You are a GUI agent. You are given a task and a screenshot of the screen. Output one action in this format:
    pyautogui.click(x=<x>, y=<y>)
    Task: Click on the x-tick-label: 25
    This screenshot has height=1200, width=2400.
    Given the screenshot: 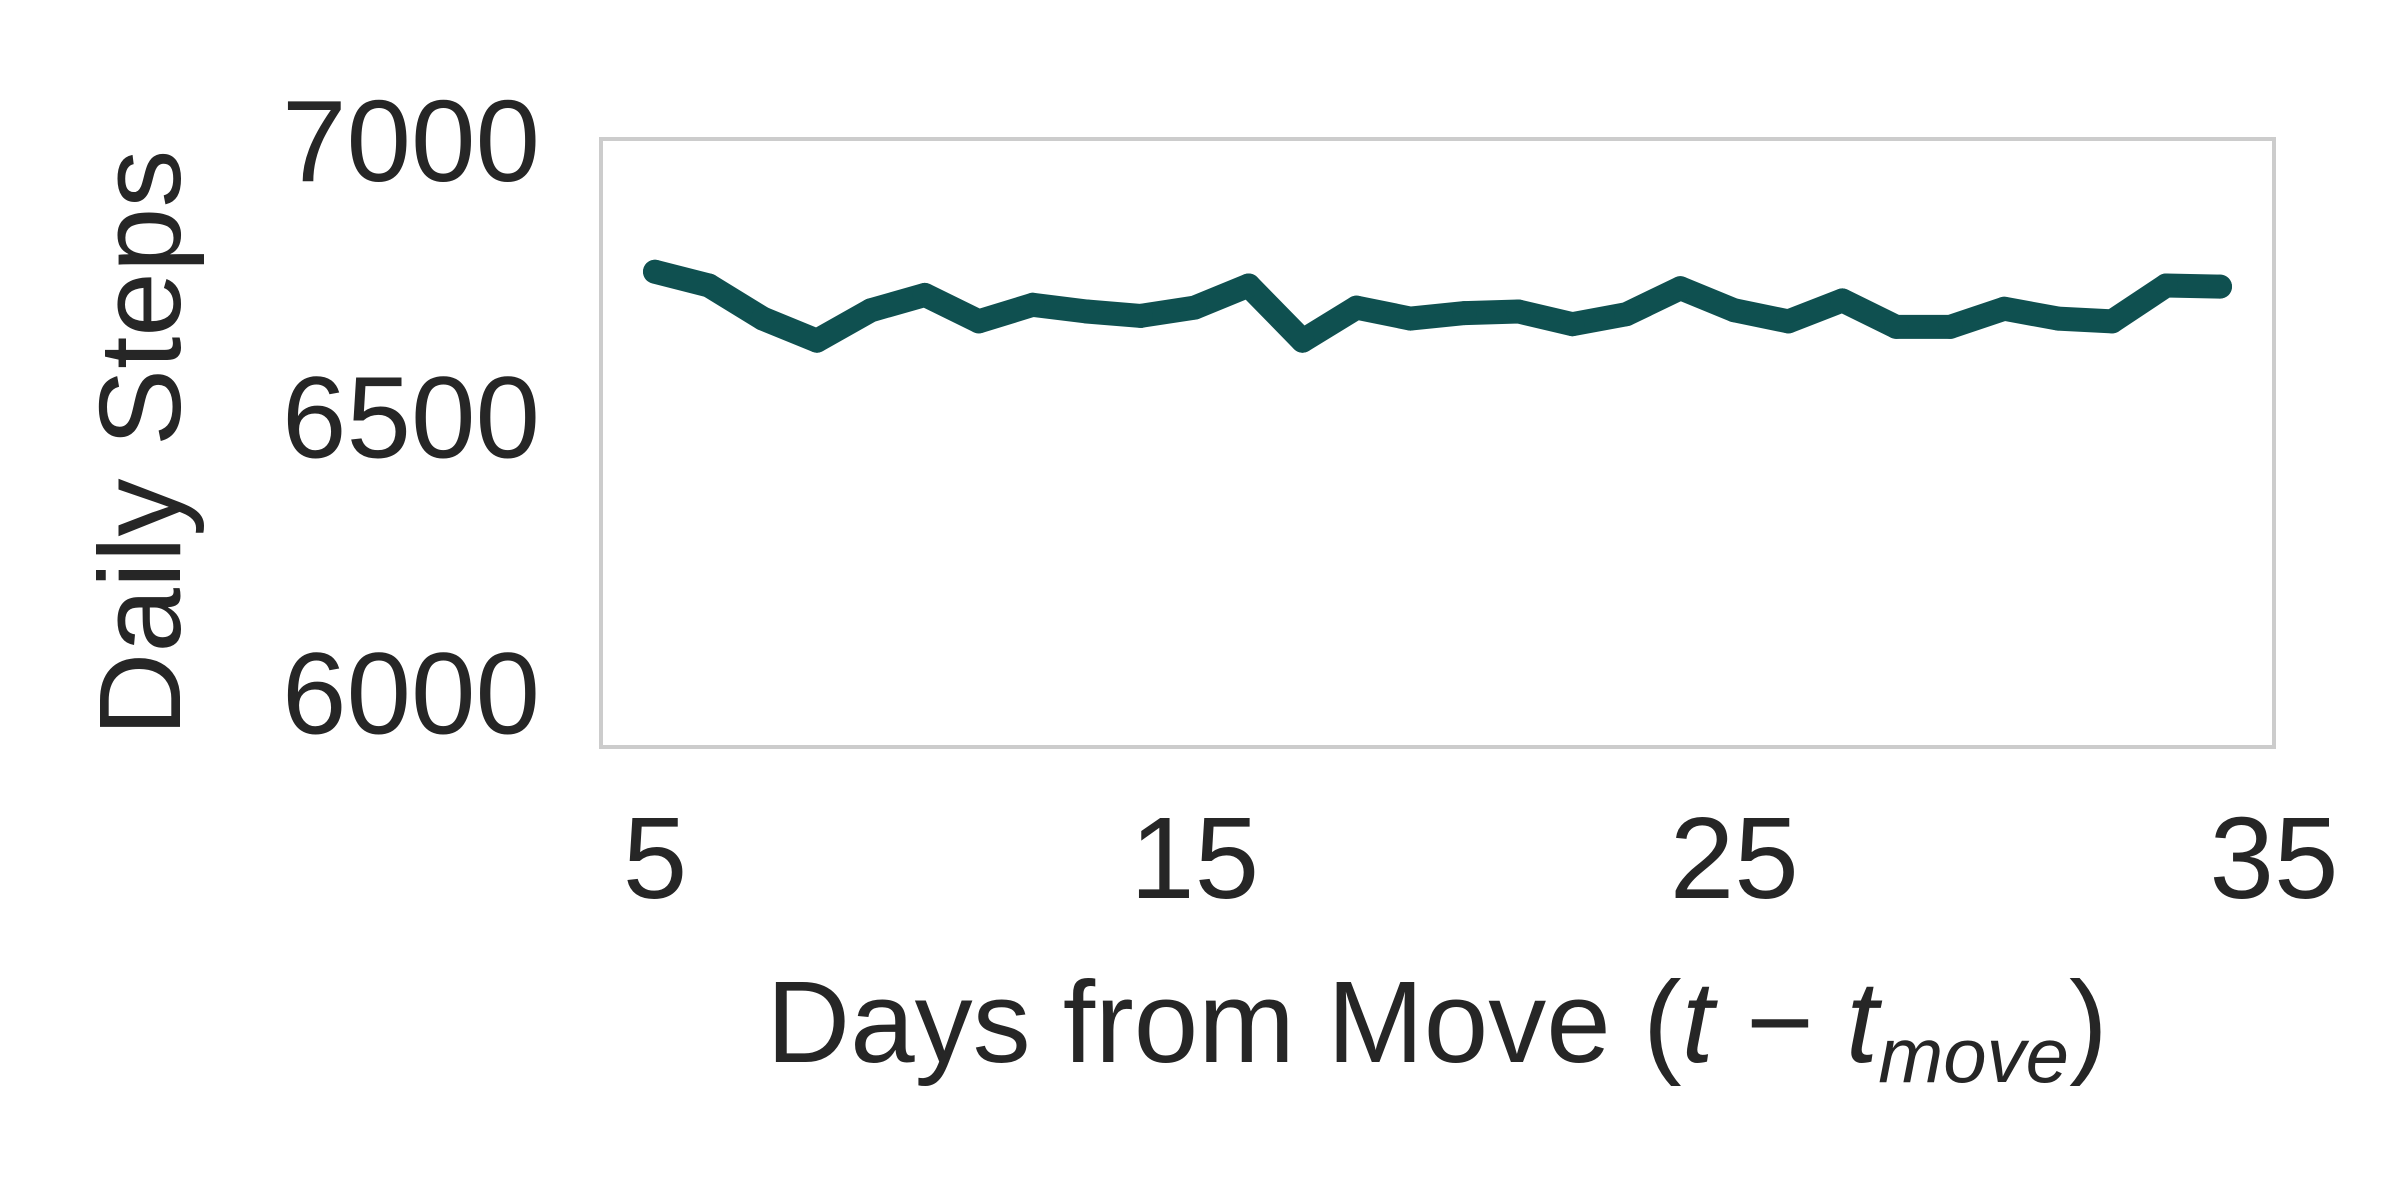 What is the action you would take?
    pyautogui.click(x=1734, y=858)
    